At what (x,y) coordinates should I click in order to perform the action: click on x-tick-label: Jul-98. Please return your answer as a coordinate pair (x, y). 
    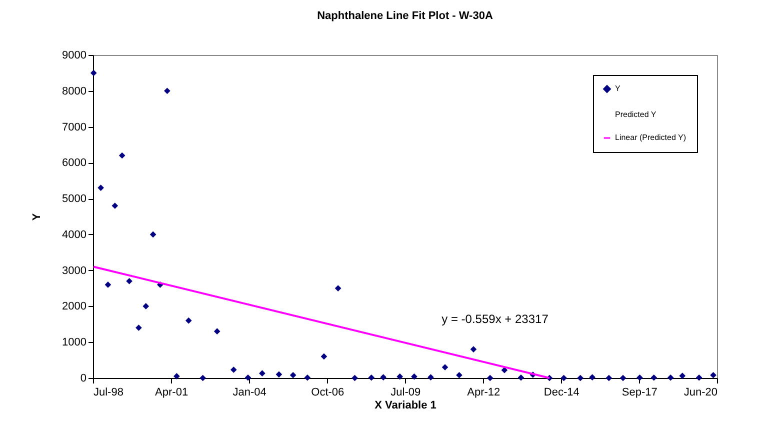
    Looking at the image, I should click on (109, 392).